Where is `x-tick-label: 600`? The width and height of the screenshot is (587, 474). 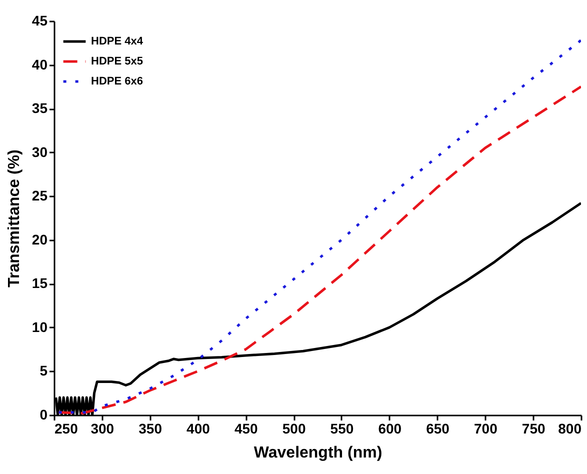 x-tick-label: 600 is located at coordinates (390, 428).